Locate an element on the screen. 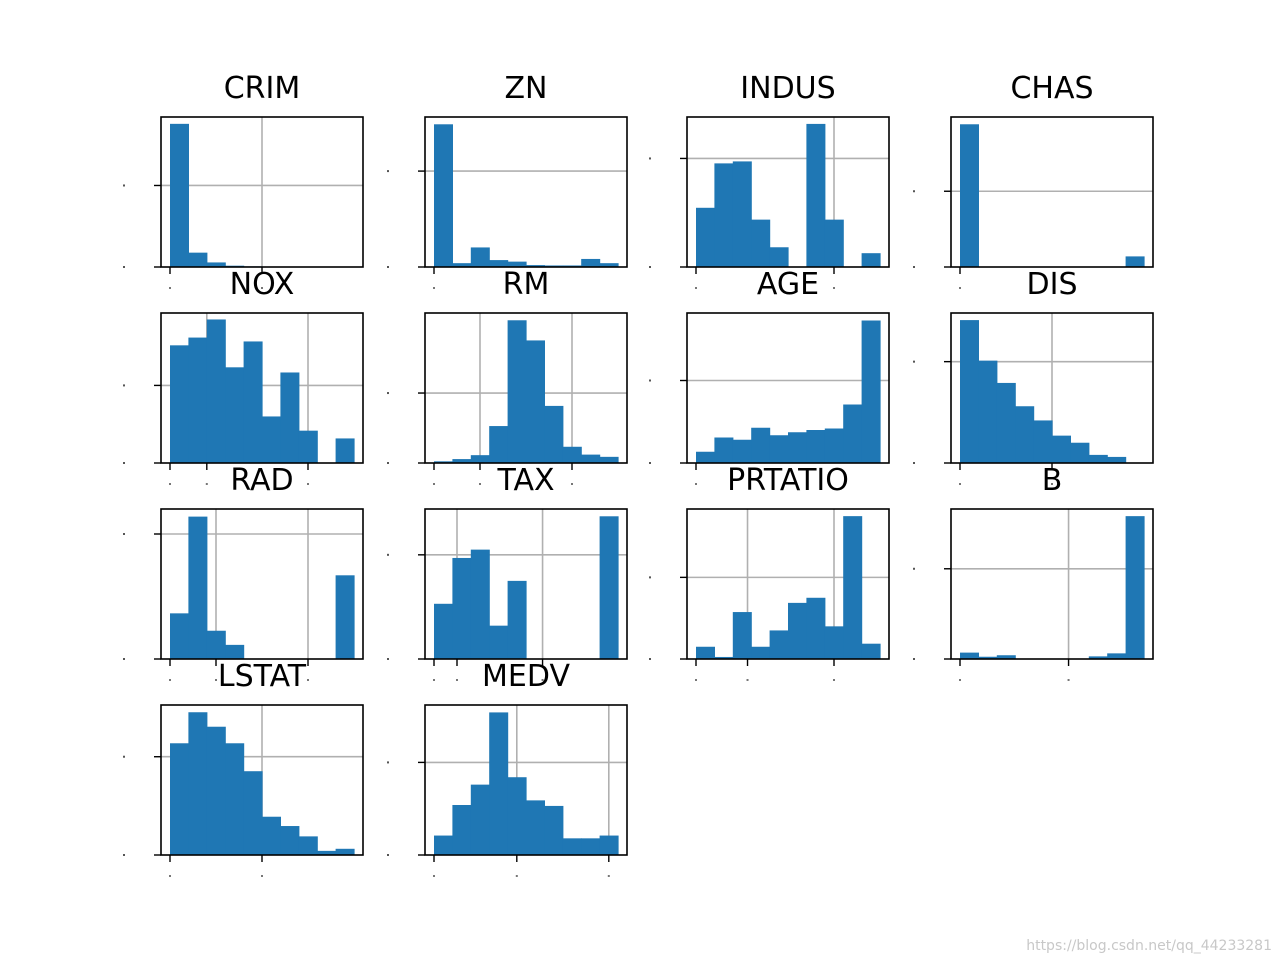 The width and height of the screenshot is (1280, 960). watermark-text: https://blog.csdn.net/qq_44233281 is located at coordinates (1149, 946).